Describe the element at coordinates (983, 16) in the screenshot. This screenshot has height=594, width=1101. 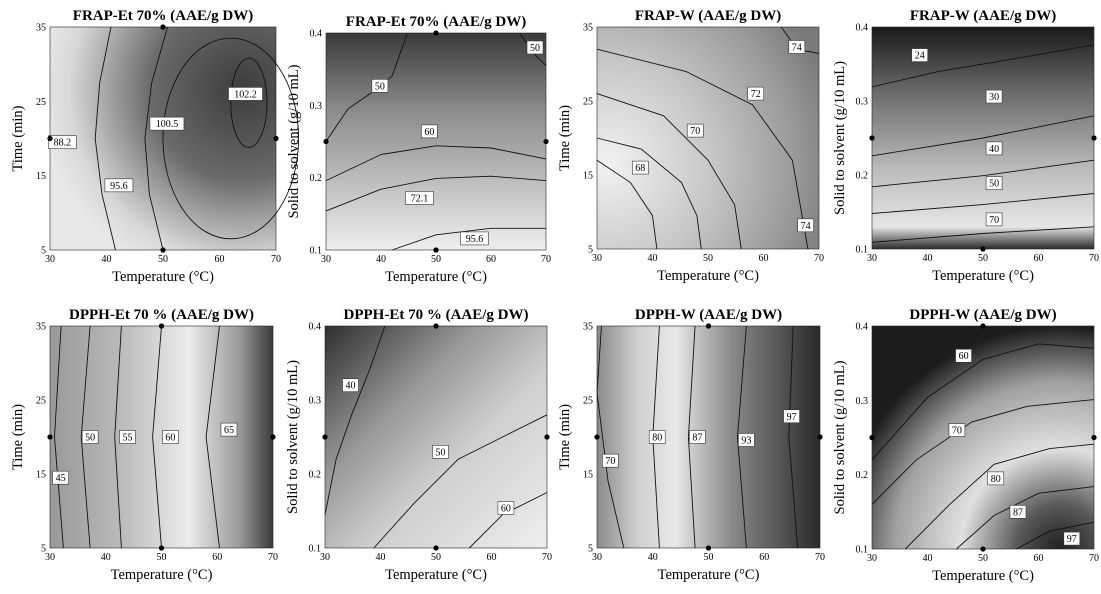
I see `panel-title: FRAP-W (AAE/g DW)` at that location.